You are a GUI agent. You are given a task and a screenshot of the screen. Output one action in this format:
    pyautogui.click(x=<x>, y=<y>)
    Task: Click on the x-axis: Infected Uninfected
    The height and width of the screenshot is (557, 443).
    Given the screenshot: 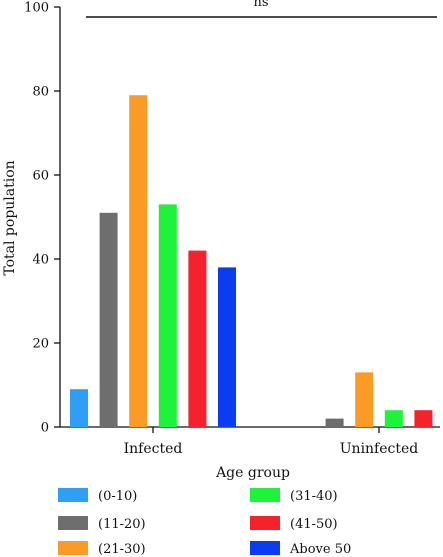 What is the action you would take?
    pyautogui.click(x=250, y=441)
    